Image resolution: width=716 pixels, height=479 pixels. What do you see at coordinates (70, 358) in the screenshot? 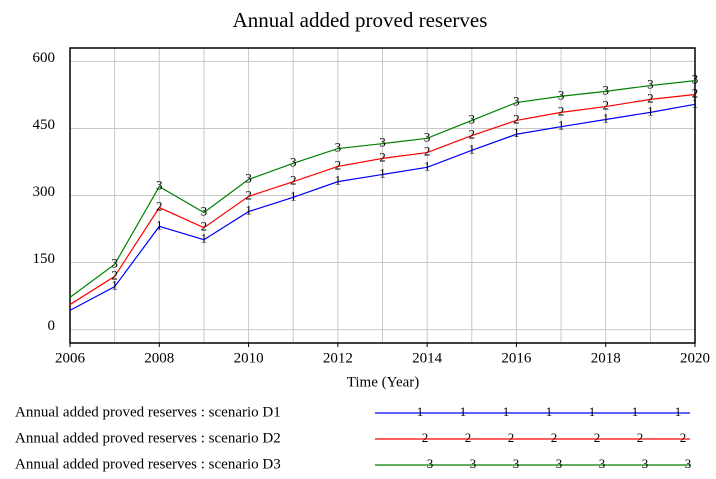
I see `x-tick-label: 2006` at bounding box center [70, 358].